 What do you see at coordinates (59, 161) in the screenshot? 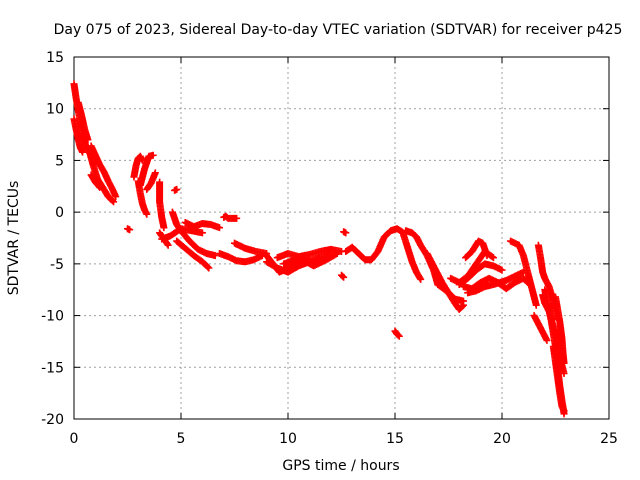
I see `y-tick-label: 5` at bounding box center [59, 161].